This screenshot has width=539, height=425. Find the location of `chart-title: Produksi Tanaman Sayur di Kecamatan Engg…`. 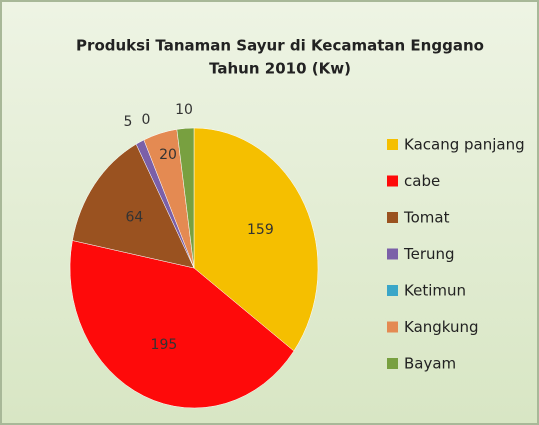

chart-title: Produksi Tanaman Sayur di Kecamatan Engg… is located at coordinates (280, 46).